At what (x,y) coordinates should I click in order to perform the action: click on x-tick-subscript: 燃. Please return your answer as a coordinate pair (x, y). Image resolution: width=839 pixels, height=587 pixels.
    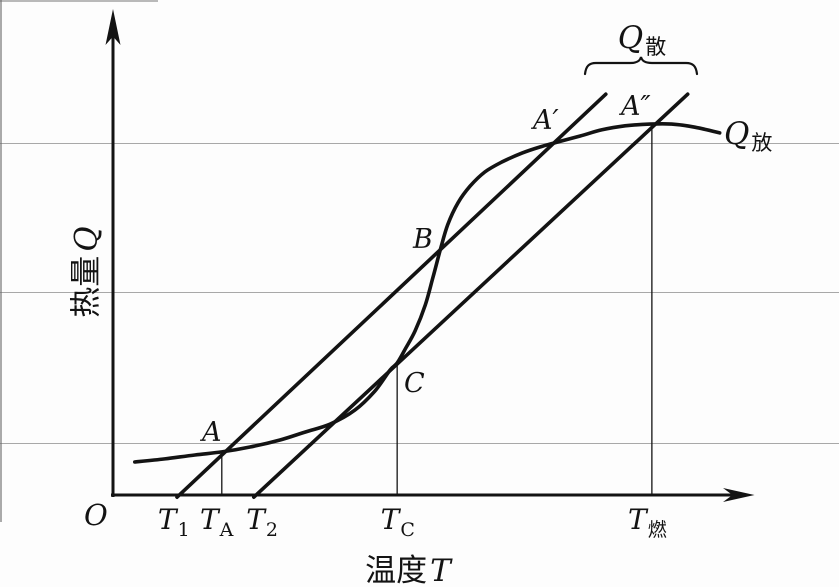
    Looking at the image, I should click on (657, 530).